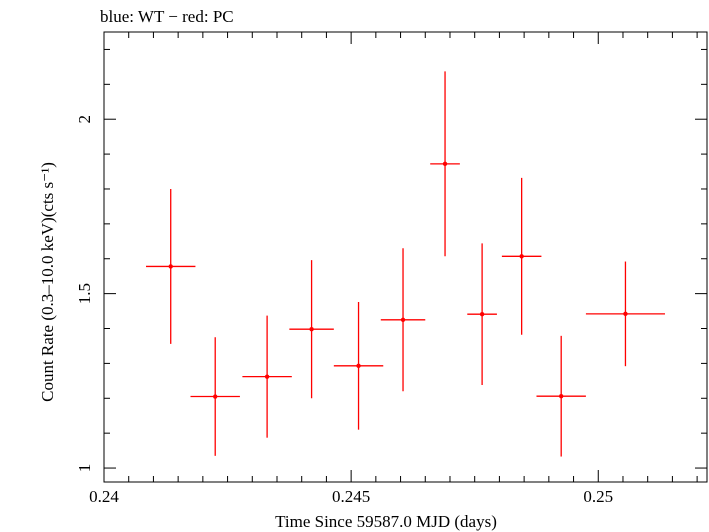 The height and width of the screenshot is (532, 709). Describe the element at coordinates (84, 468) in the screenshot. I see `y-tick-label: 1` at that location.